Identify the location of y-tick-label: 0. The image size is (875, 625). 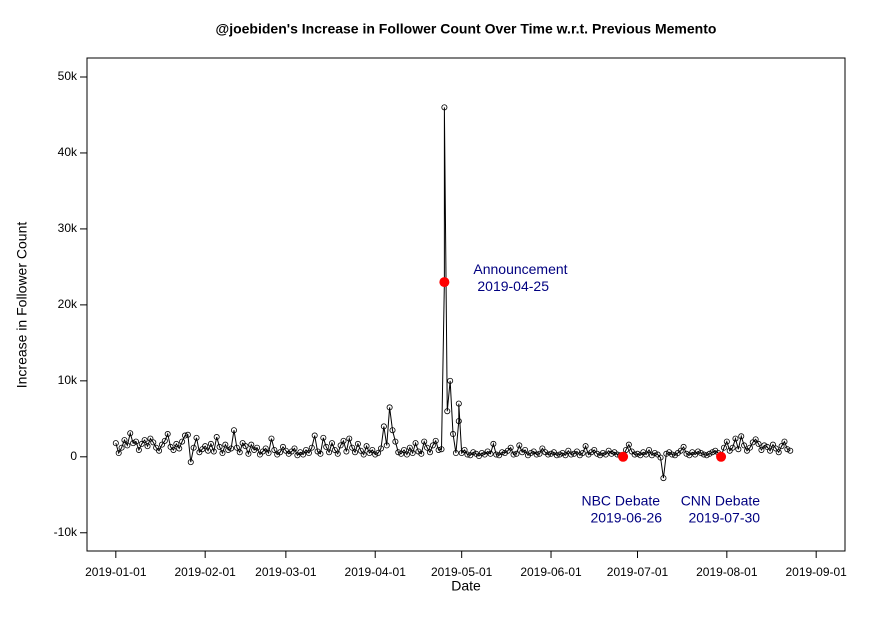
(73, 456).